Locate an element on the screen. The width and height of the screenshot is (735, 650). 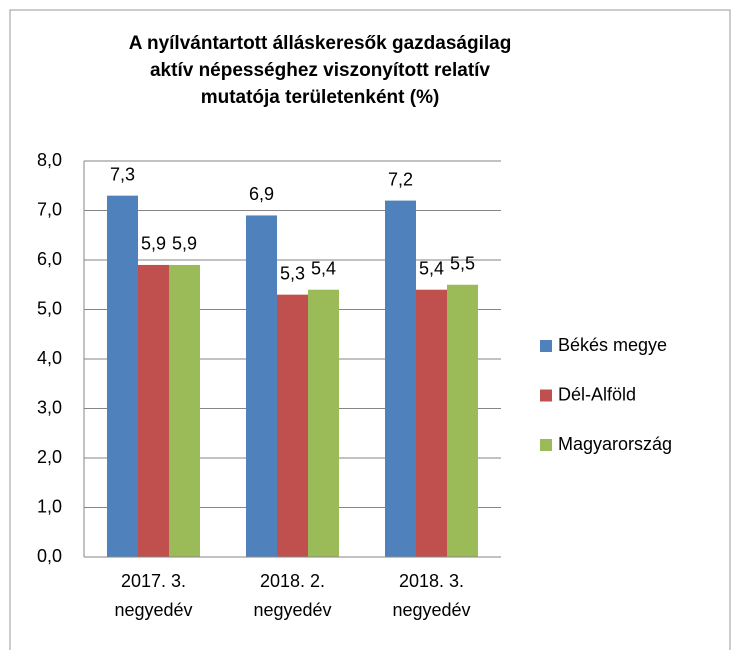
y-tick-label: 2,0 is located at coordinates (49, 457).